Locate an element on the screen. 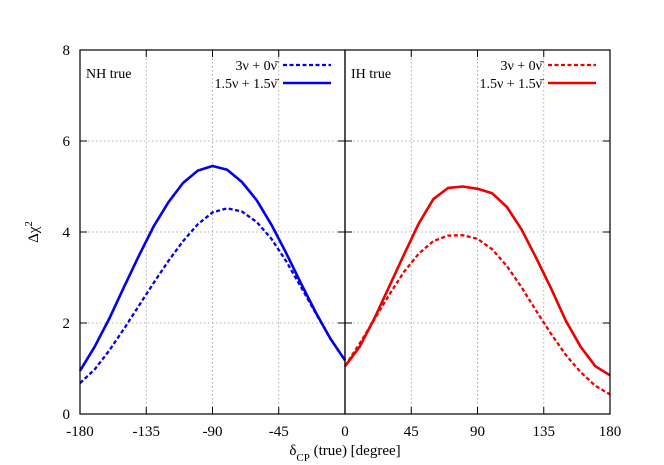  nh-legend-label: 1.5ν + 1.5ν̄ is located at coordinates (247, 84).